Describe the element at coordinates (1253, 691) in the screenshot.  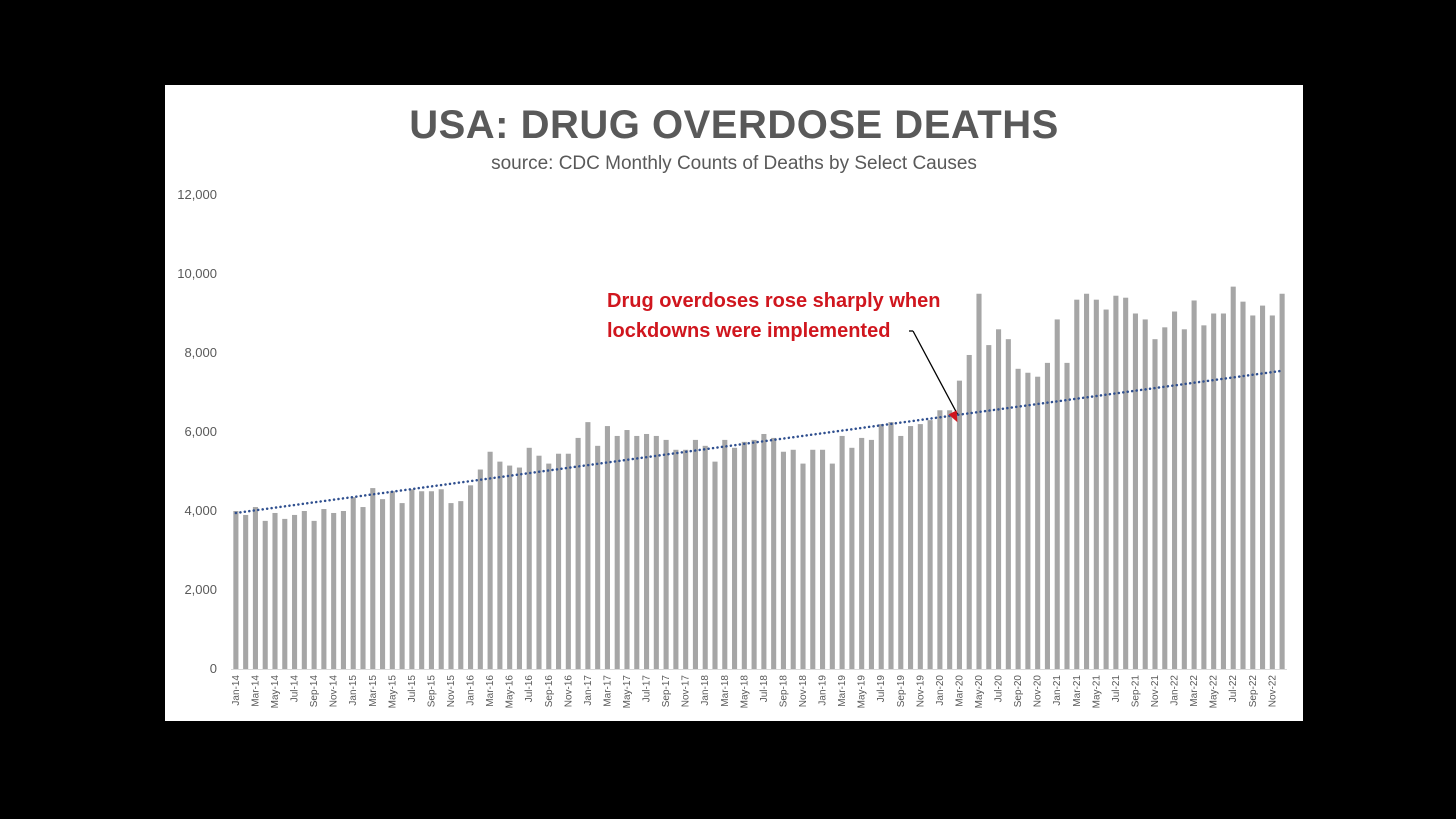
I see `x-tick-label: Sep-22` at that location.